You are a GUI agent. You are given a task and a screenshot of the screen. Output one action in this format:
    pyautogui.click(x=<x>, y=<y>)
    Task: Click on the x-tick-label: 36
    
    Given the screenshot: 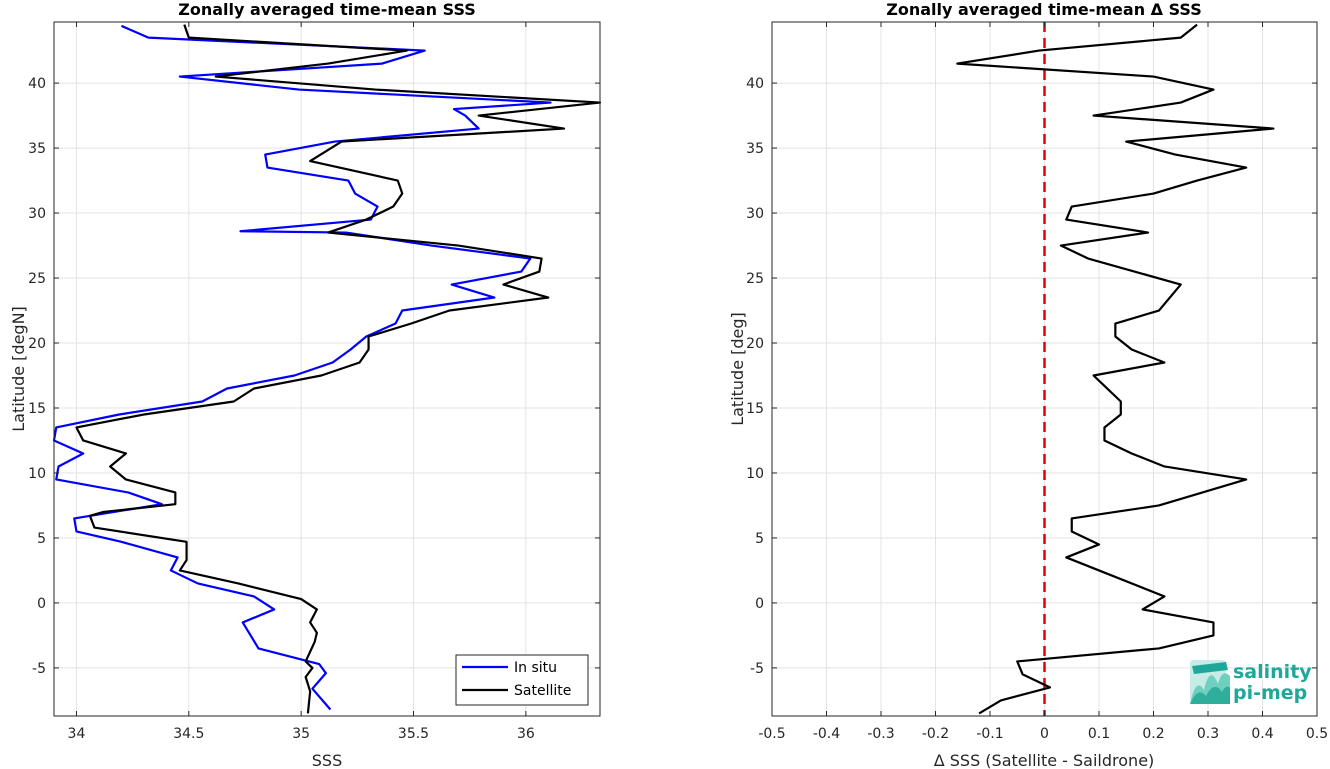 What is the action you would take?
    pyautogui.click(x=526, y=734)
    